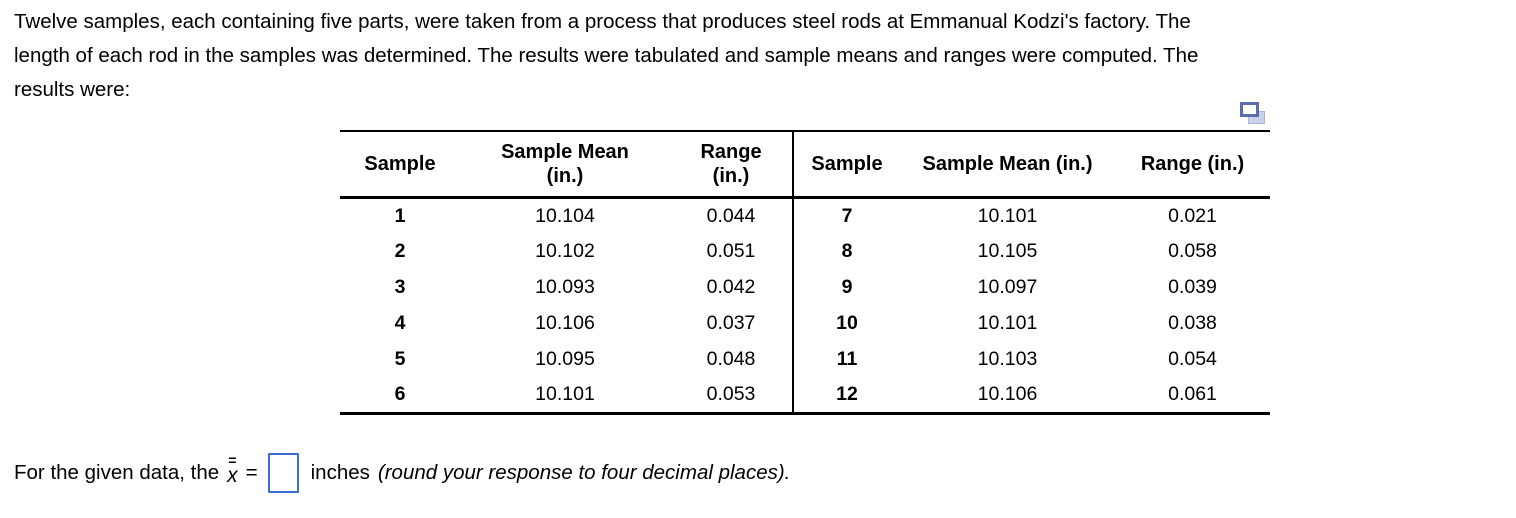 Image resolution: width=1516 pixels, height=518 pixels. Describe the element at coordinates (1192, 287) in the screenshot. I see `cell-range: 0.039` at that location.